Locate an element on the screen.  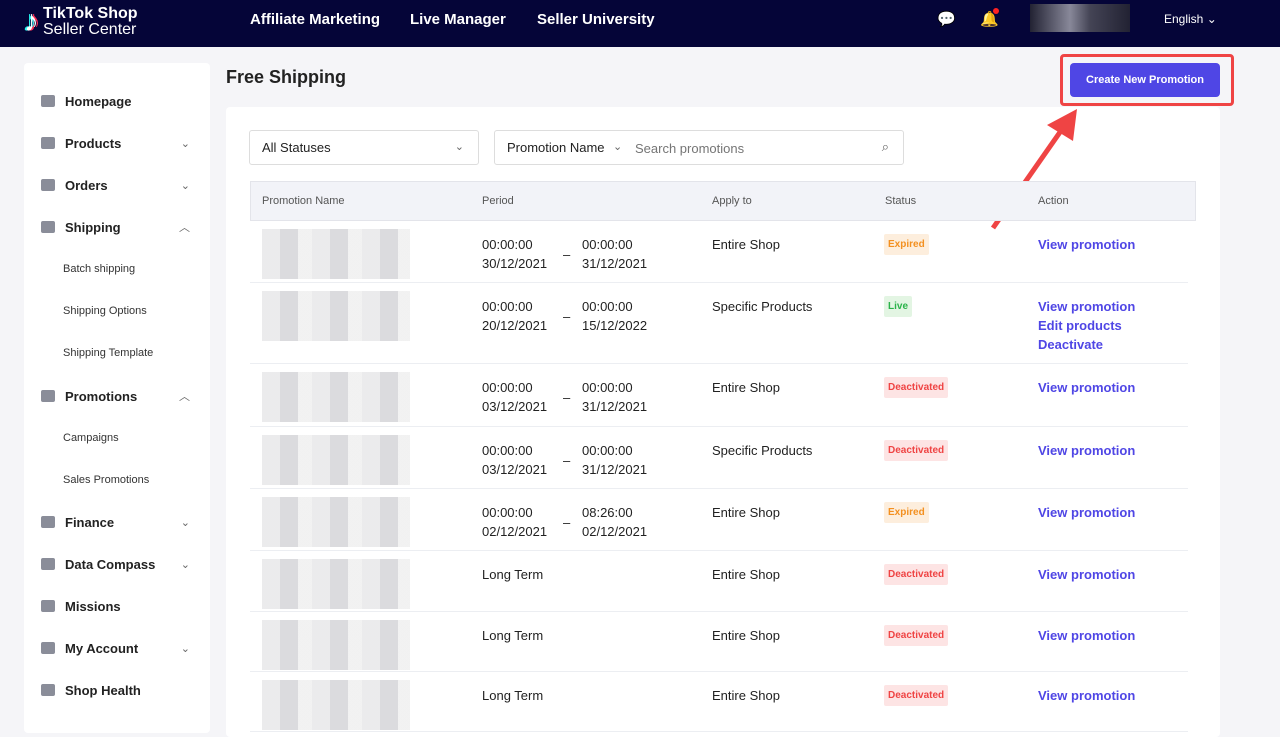
sidebar-item-data-compass: Data Compass ⌄ is located at coordinates (117, 564).